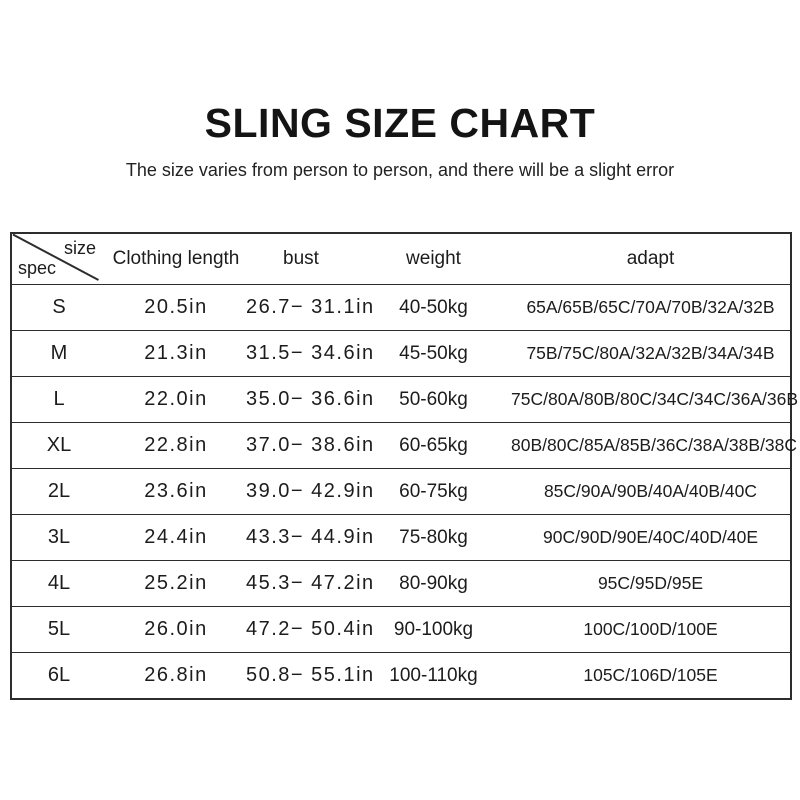 The width and height of the screenshot is (800, 800). What do you see at coordinates (309, 491) in the screenshot?
I see `cell-bust: 39.0− 42.9in` at bounding box center [309, 491].